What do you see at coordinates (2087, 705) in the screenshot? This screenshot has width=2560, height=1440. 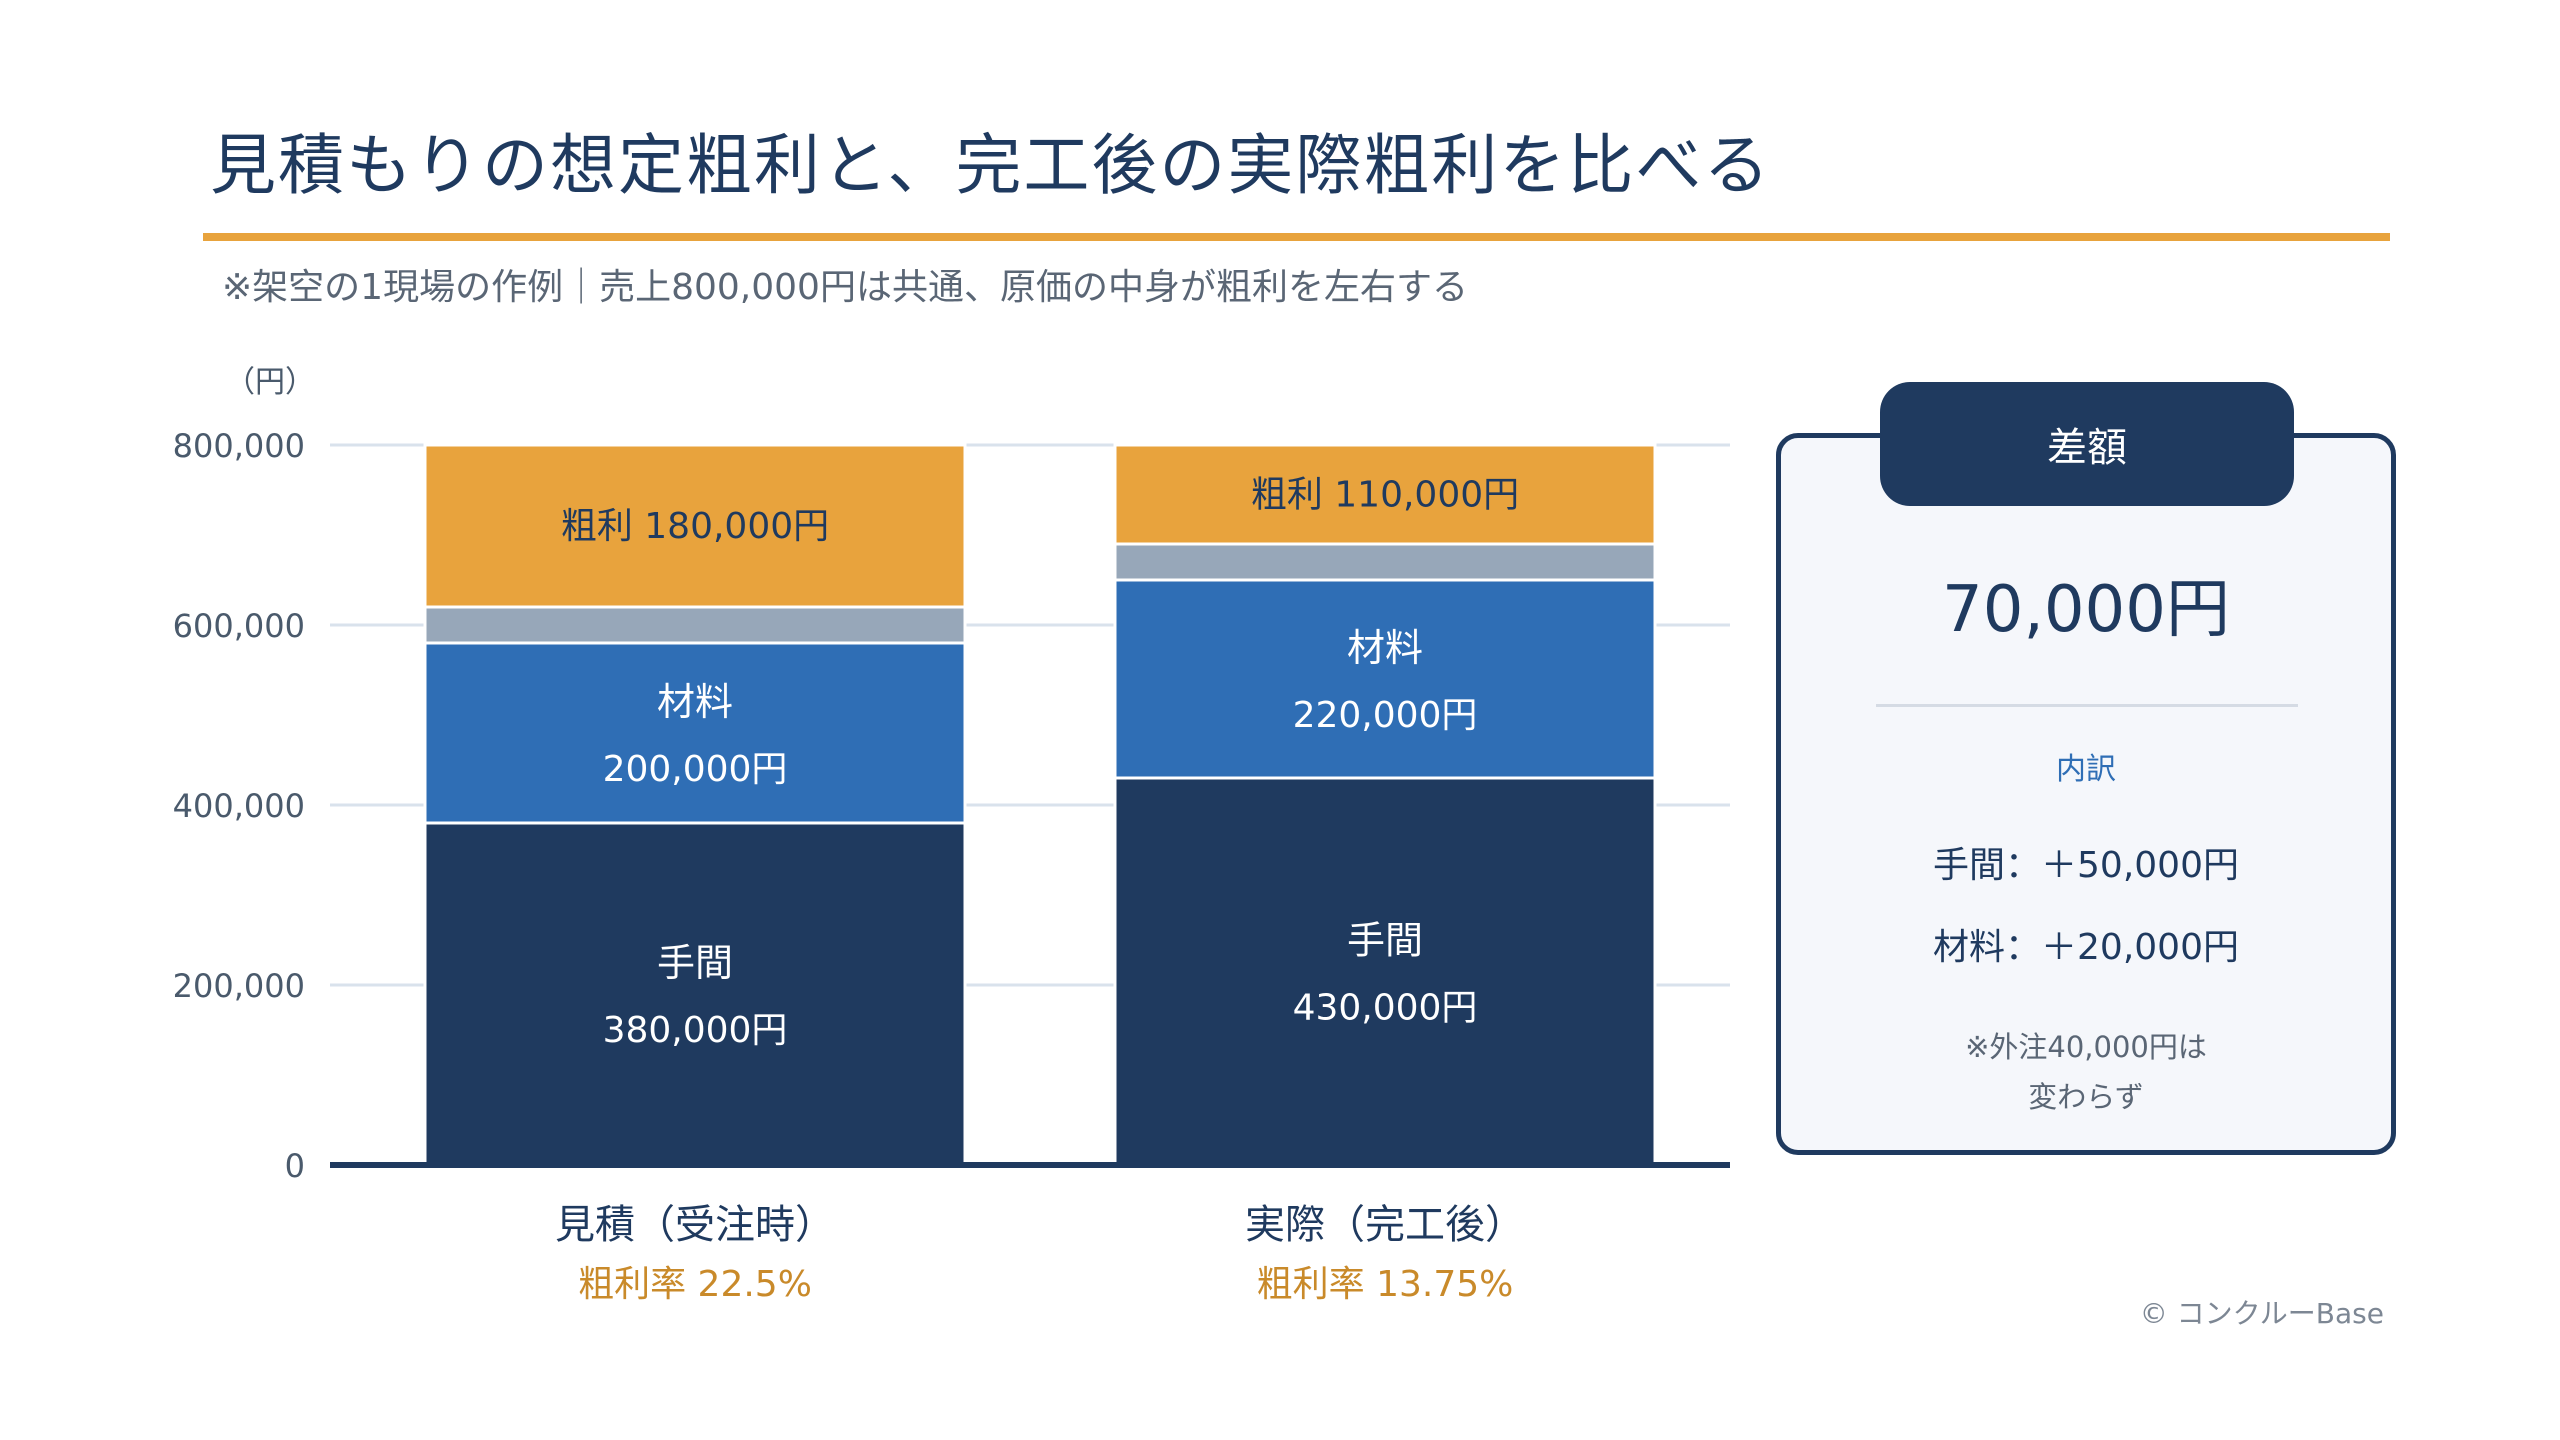 I see `difference-divider` at bounding box center [2087, 705].